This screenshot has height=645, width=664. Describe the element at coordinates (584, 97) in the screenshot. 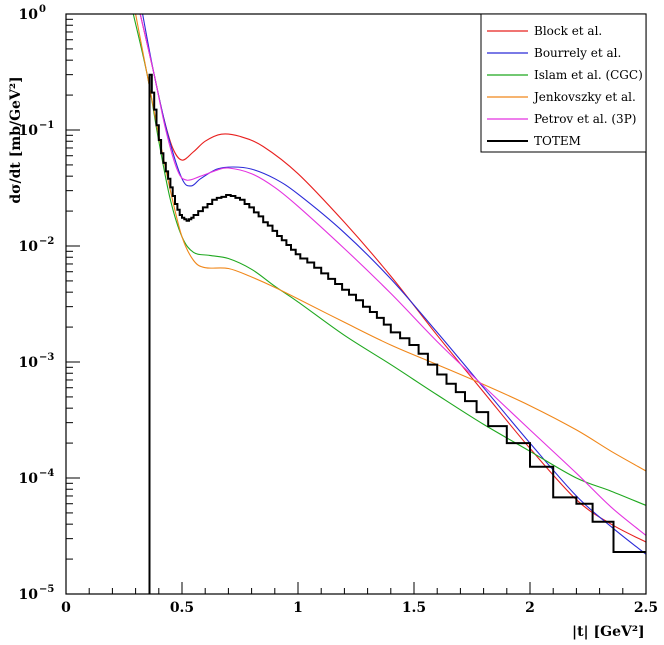

I see `legend-label: Jenkovszky et al.` at that location.